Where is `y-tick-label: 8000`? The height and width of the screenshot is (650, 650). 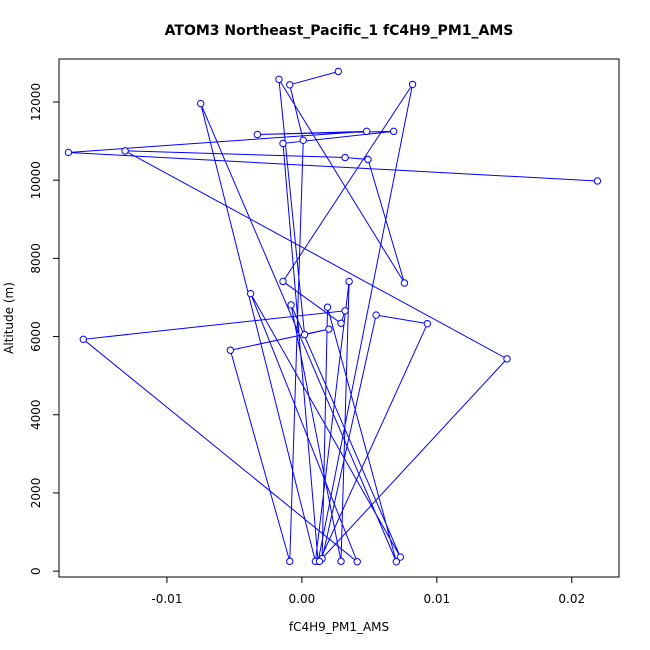
y-tick-label: 8000 is located at coordinates (36, 258).